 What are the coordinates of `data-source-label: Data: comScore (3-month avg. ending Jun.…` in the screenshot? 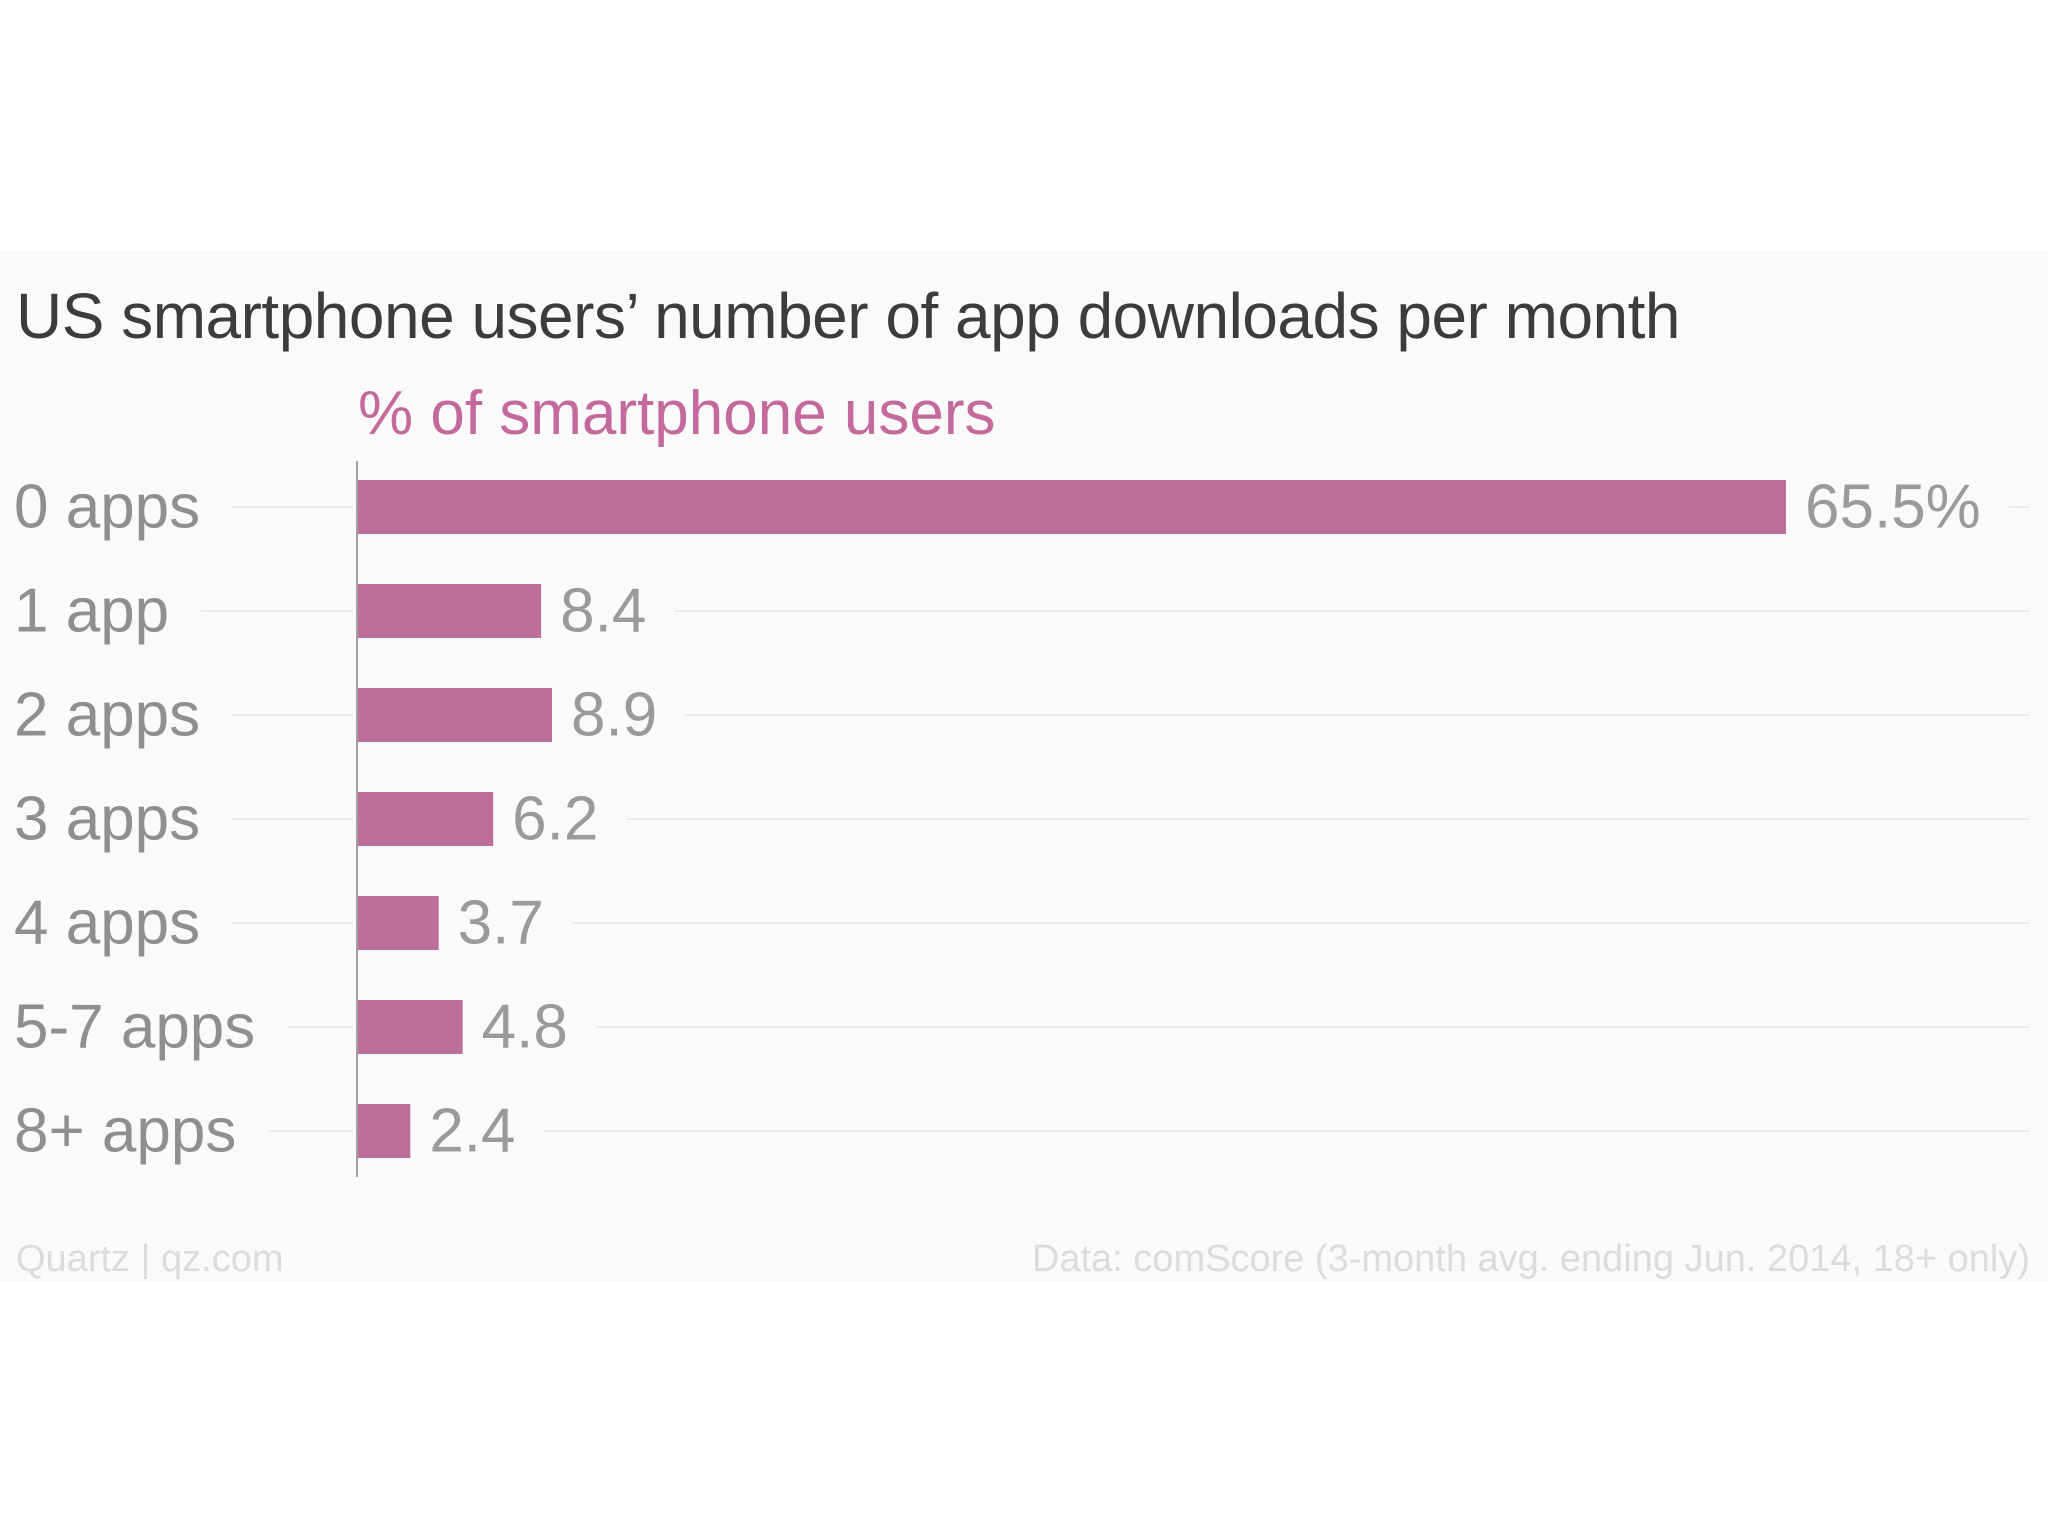 It's located at (1530, 1259).